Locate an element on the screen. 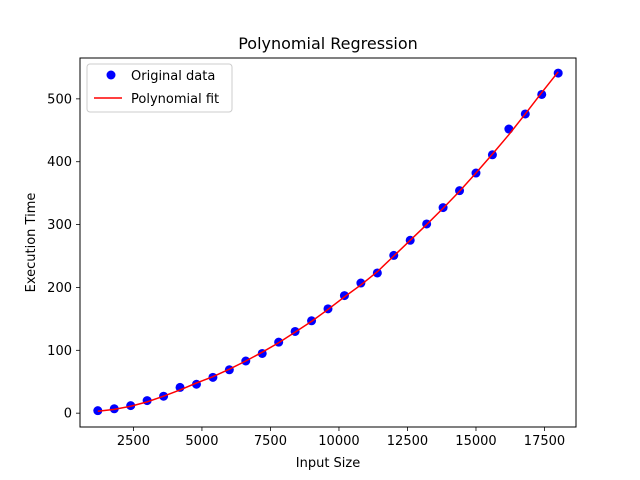 This screenshot has width=640, height=480. x-tick-label: 10000 is located at coordinates (338, 441).